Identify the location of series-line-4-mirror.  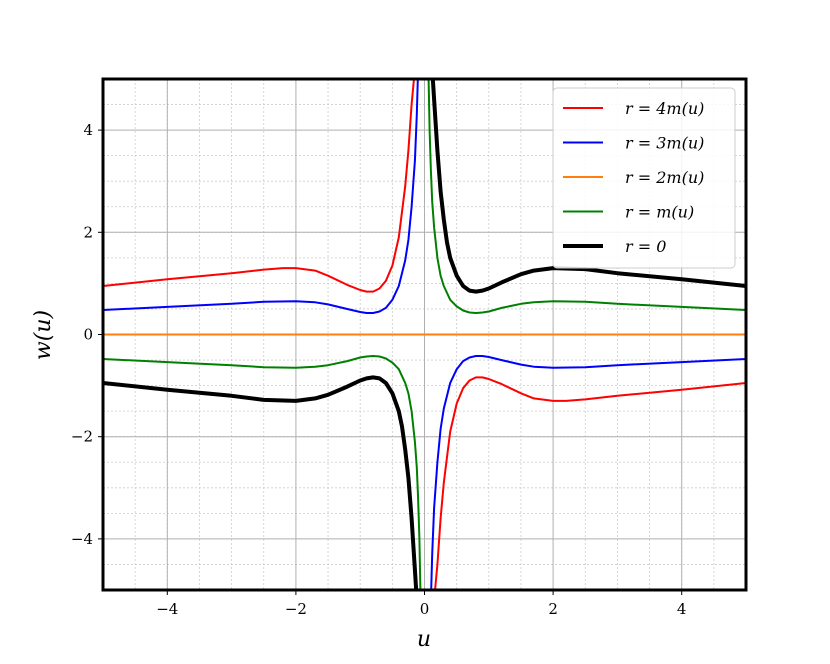
(261, 482).